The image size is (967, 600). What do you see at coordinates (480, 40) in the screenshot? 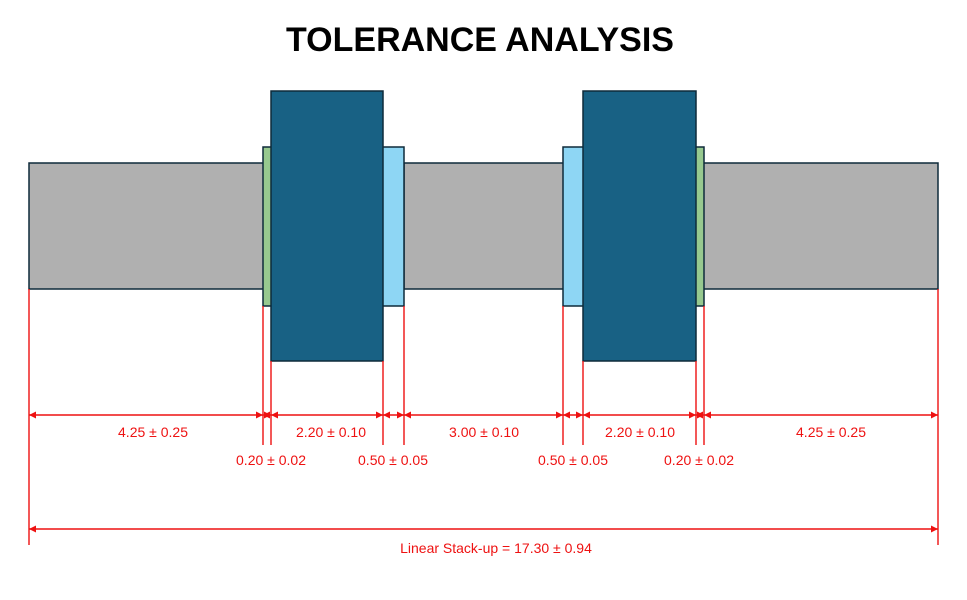
I see `page-title: TOLERANCE ANALYSIS` at bounding box center [480, 40].